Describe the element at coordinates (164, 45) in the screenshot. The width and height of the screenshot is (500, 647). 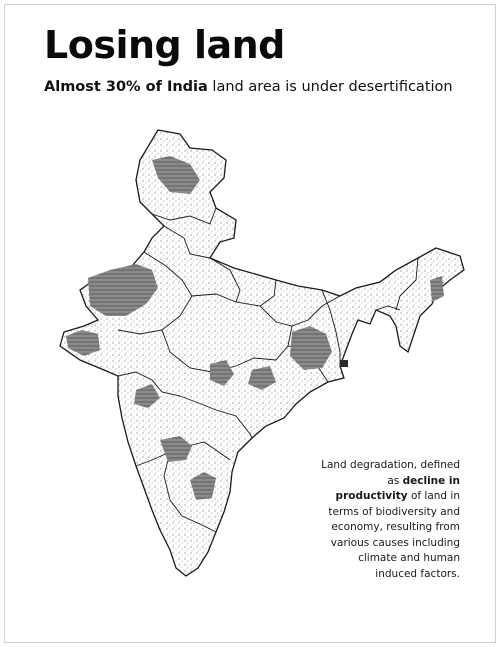
I see `page-title: Losing land` at that location.